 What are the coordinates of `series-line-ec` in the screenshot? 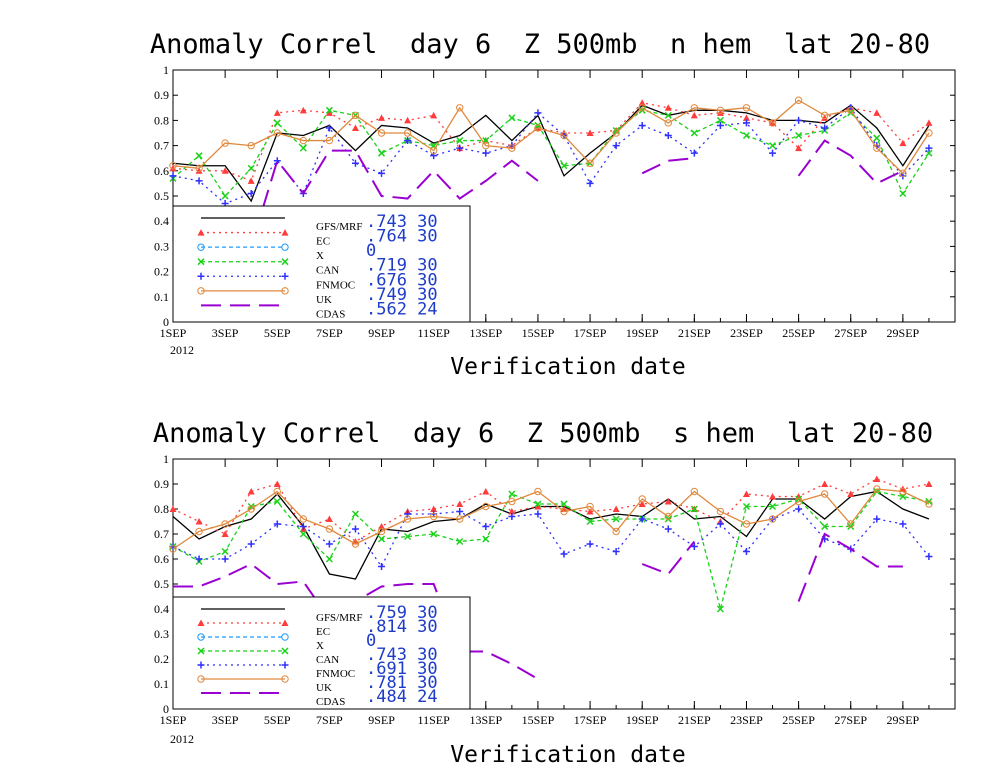 It's located at (551, 510).